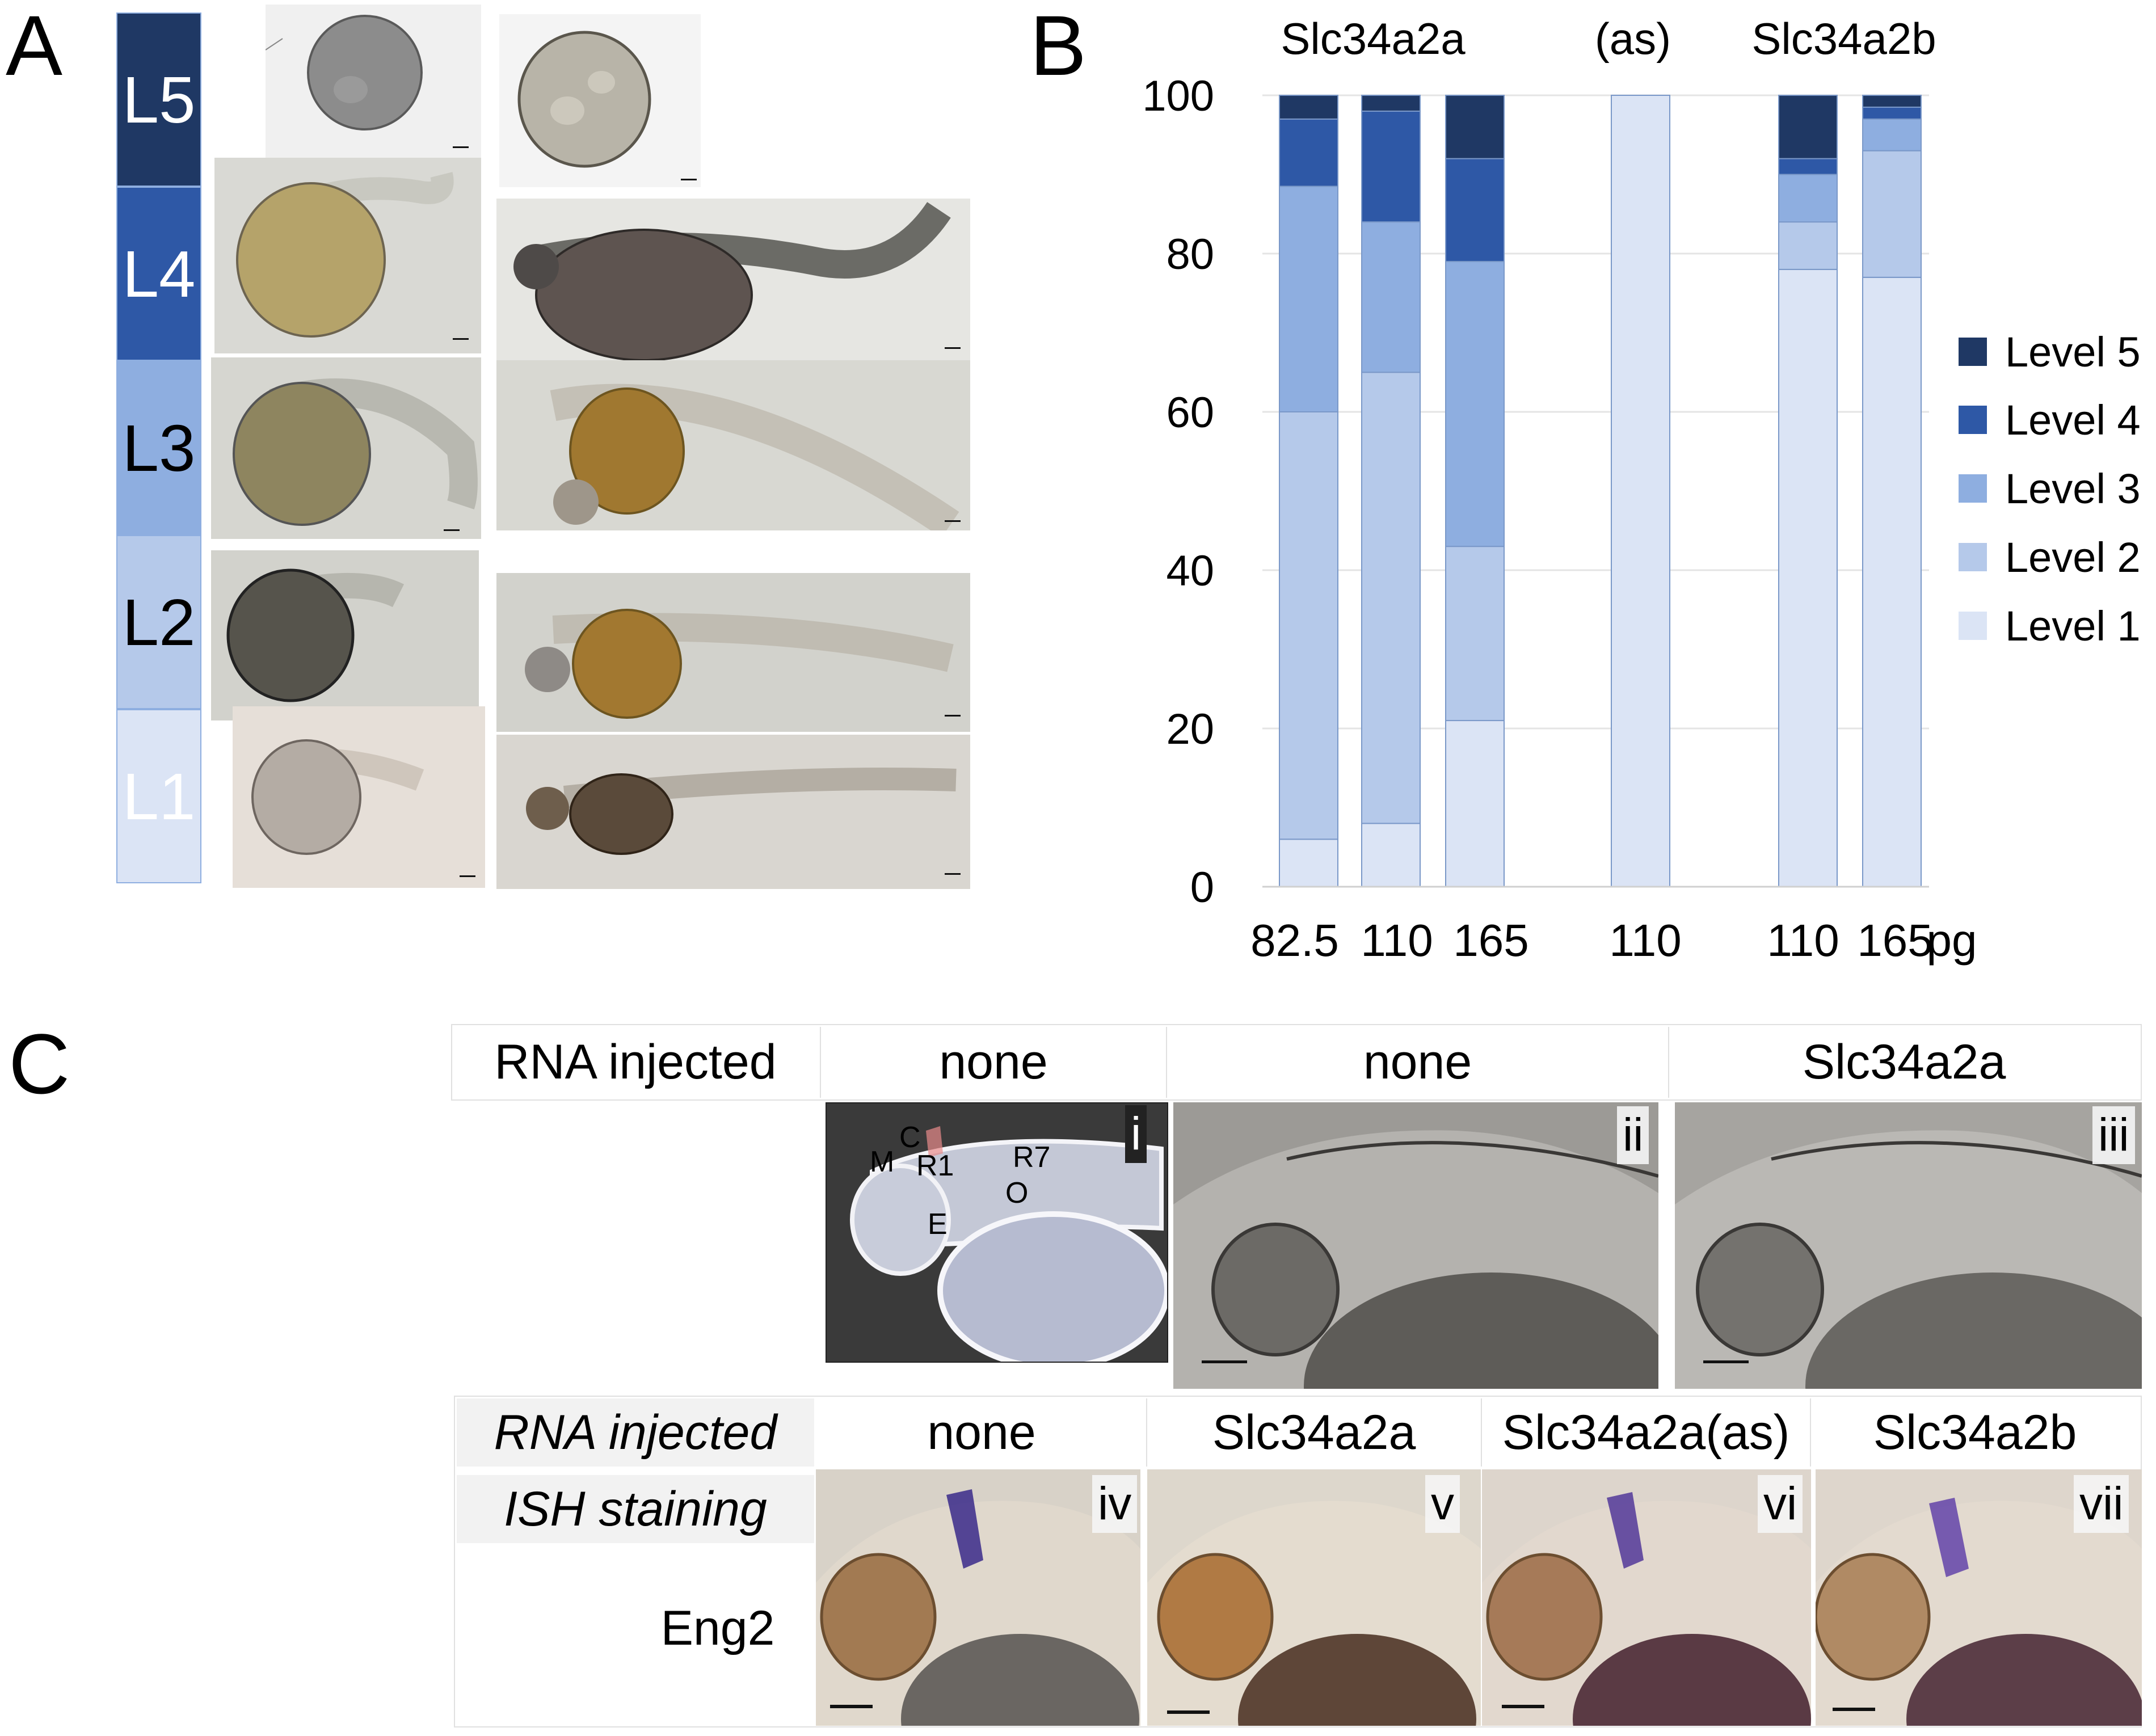 The image size is (2156, 1736). I want to click on region-label-r7: R7, so click(1032, 1157).